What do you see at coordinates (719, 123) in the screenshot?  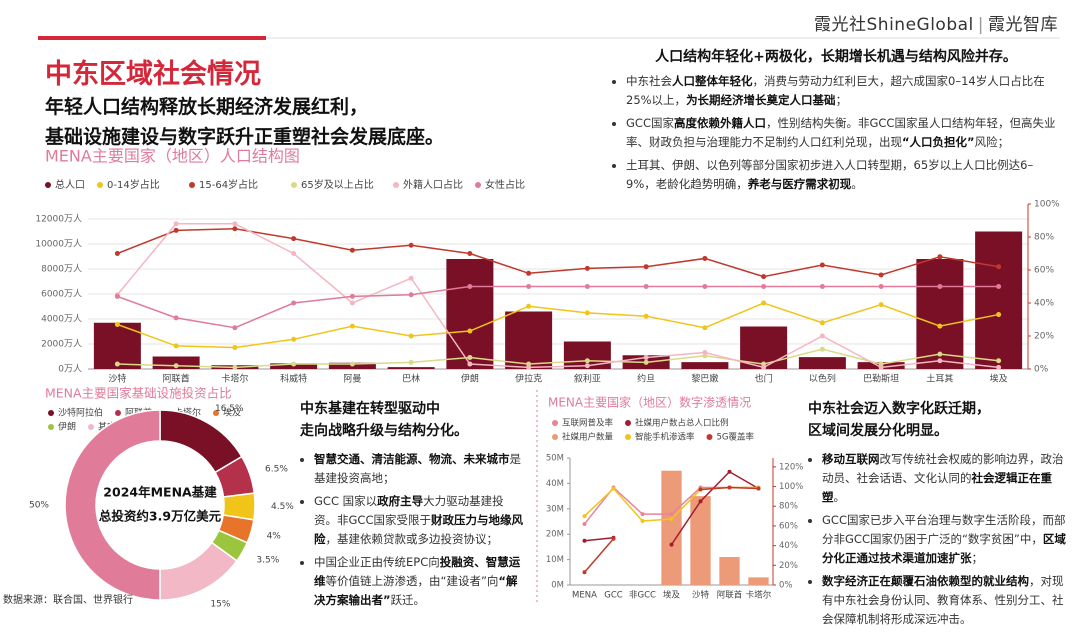 I see `bold-text: 高度依赖外籍人口` at bounding box center [719, 123].